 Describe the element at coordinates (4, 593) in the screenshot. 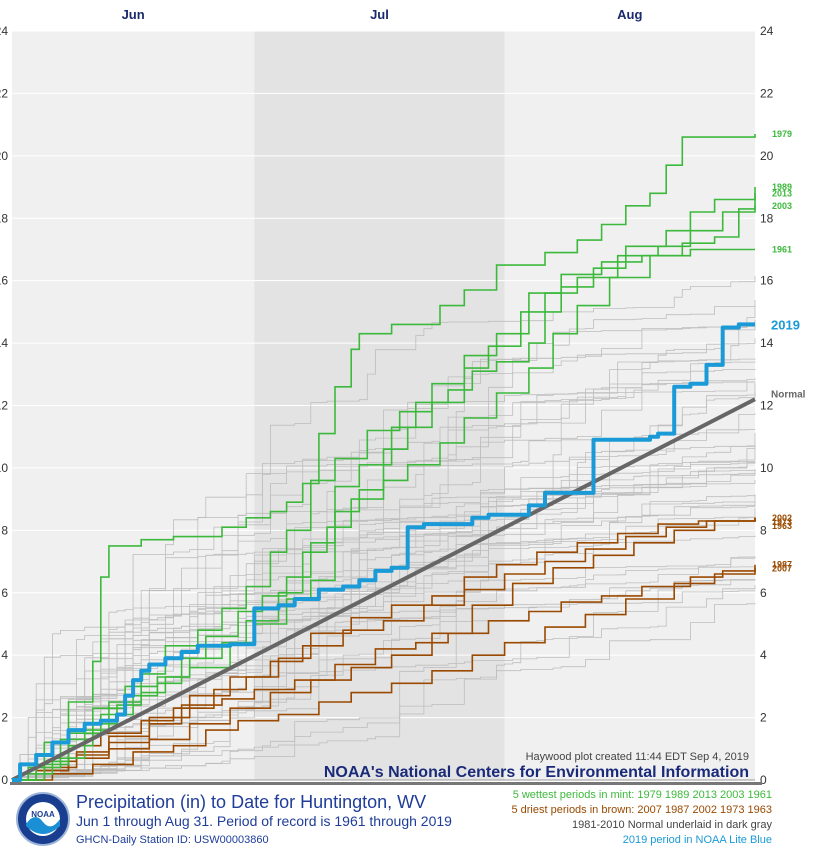

I see `y-tick-left: 6` at that location.